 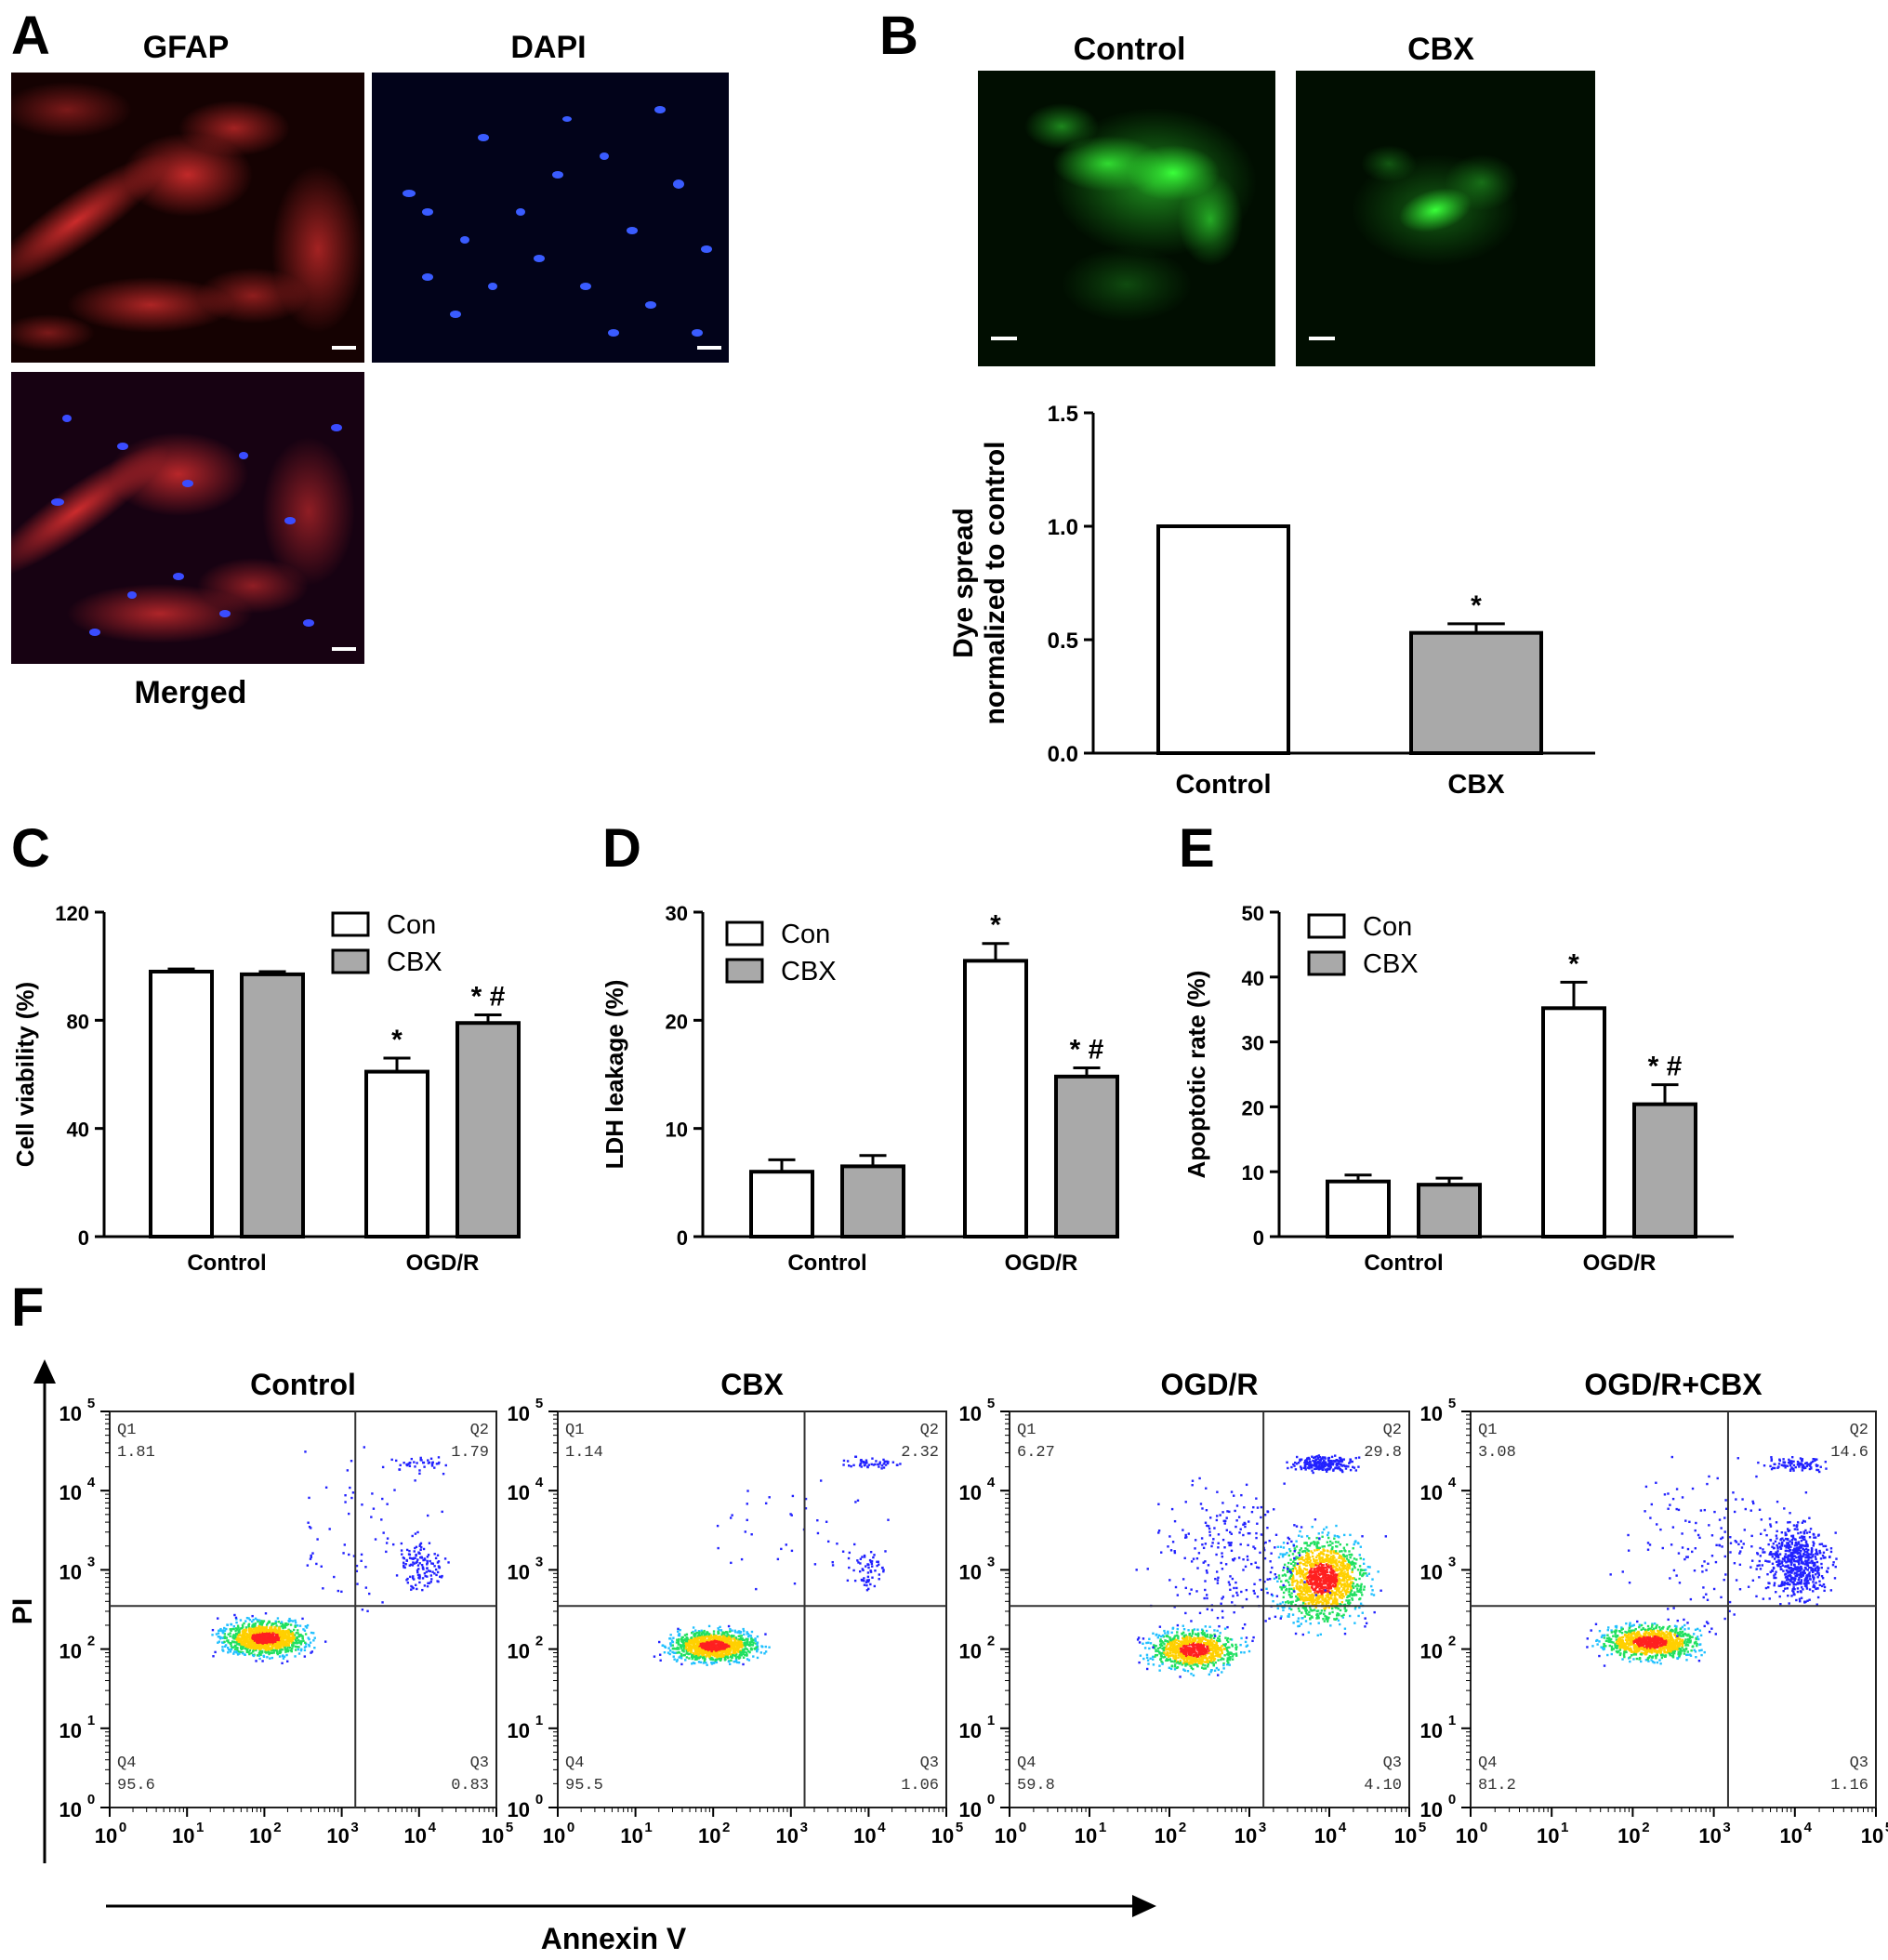 What do you see at coordinates (882, 1827) in the screenshot?
I see `f-plot-1-xtick-exp-4: 4` at bounding box center [882, 1827].